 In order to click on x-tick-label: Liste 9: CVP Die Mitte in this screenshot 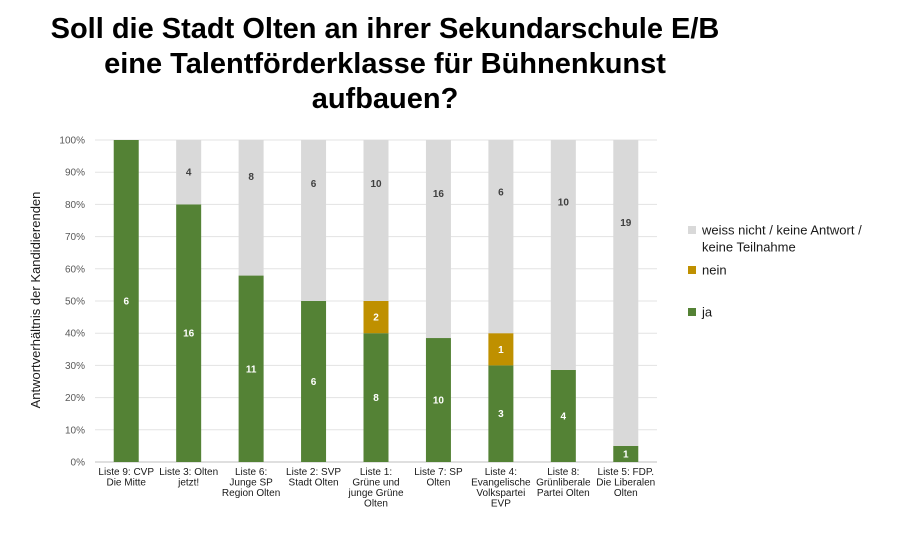, I will do `click(126, 478)`.